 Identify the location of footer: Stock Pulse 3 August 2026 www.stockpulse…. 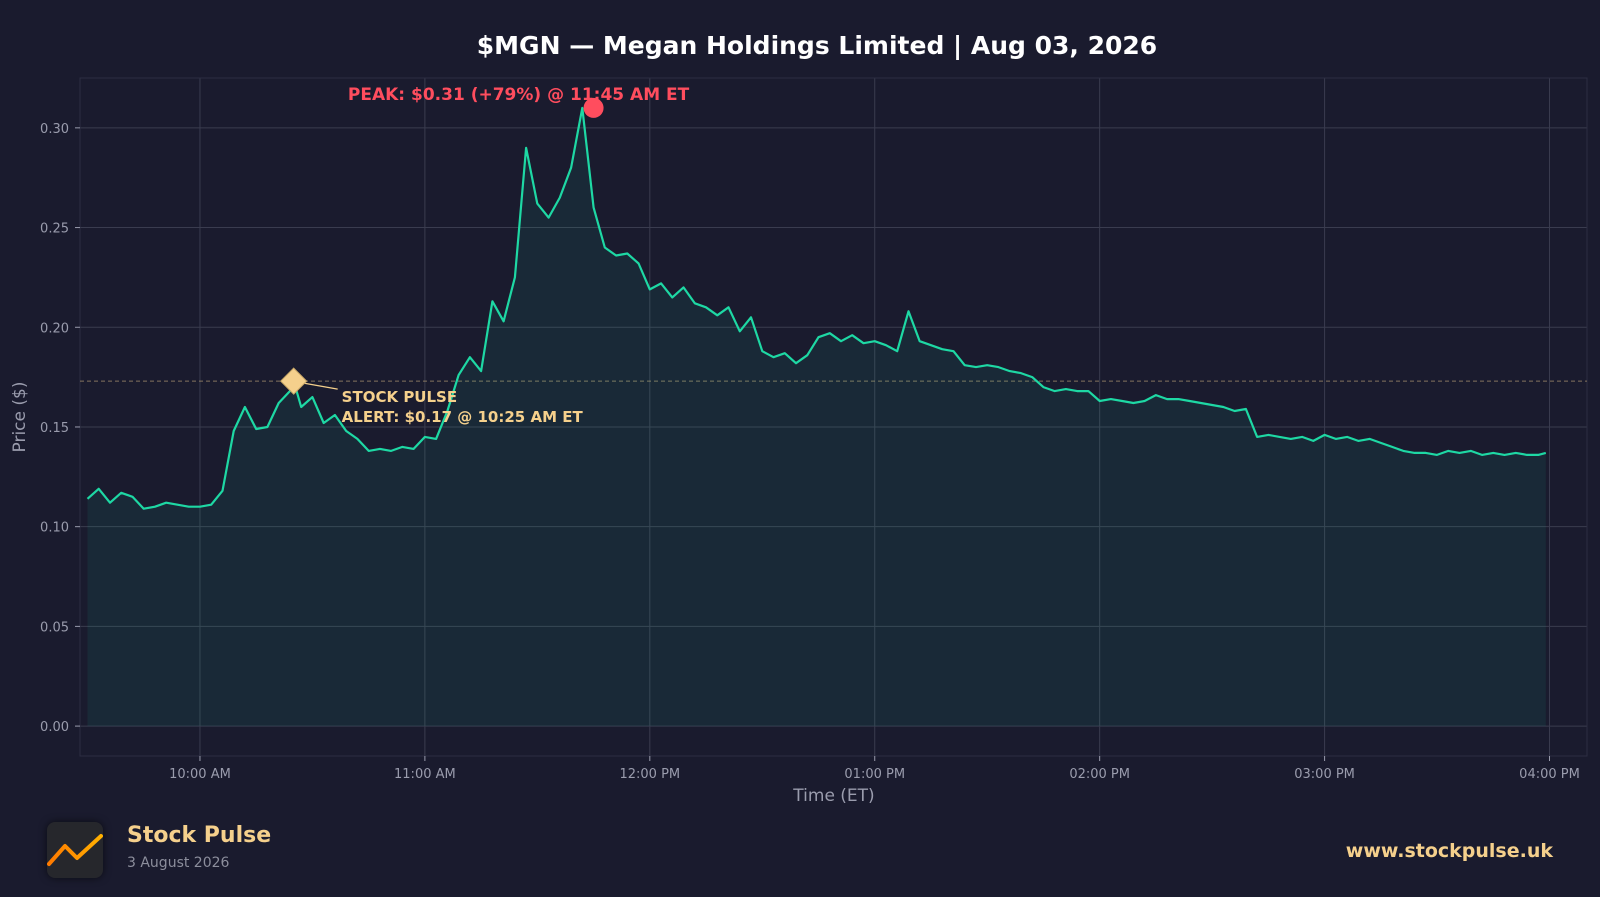
(800, 850).